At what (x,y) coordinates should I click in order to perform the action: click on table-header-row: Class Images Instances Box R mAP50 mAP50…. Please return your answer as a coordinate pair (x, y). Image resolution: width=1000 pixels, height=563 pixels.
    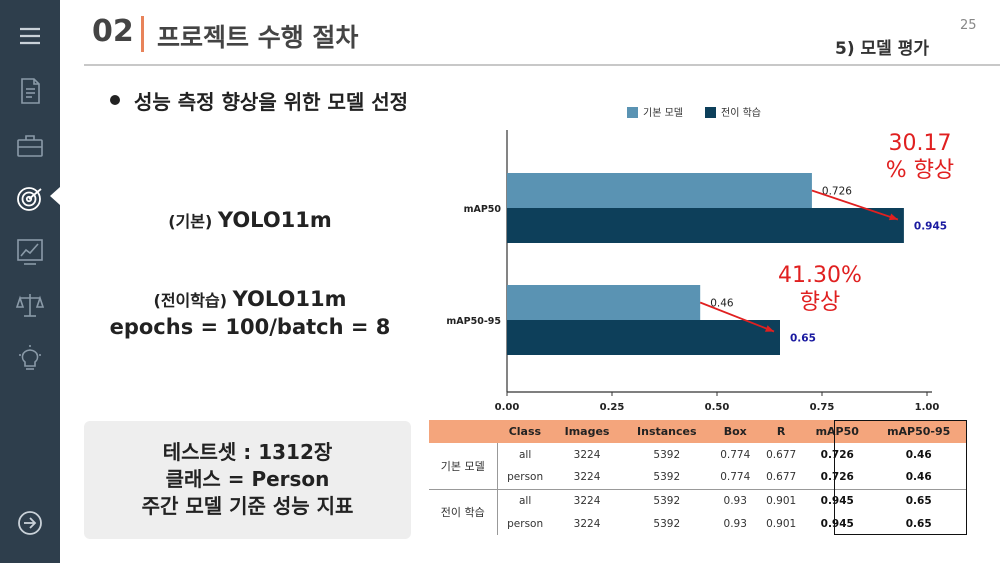
    Looking at the image, I should click on (698, 431).